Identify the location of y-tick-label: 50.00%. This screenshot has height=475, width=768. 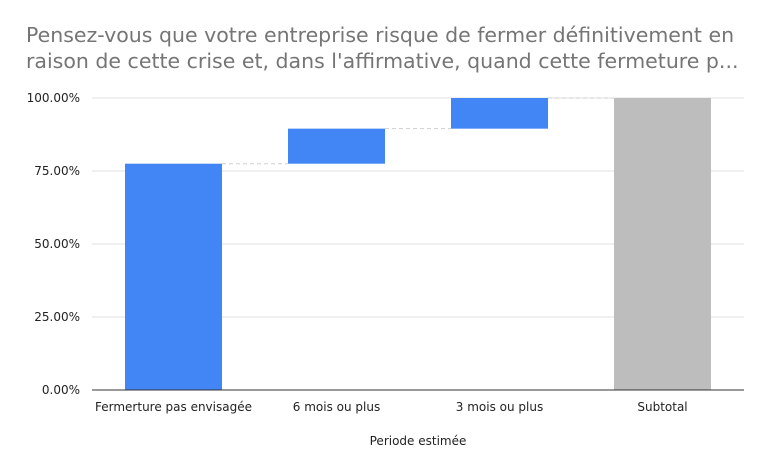
(57, 244).